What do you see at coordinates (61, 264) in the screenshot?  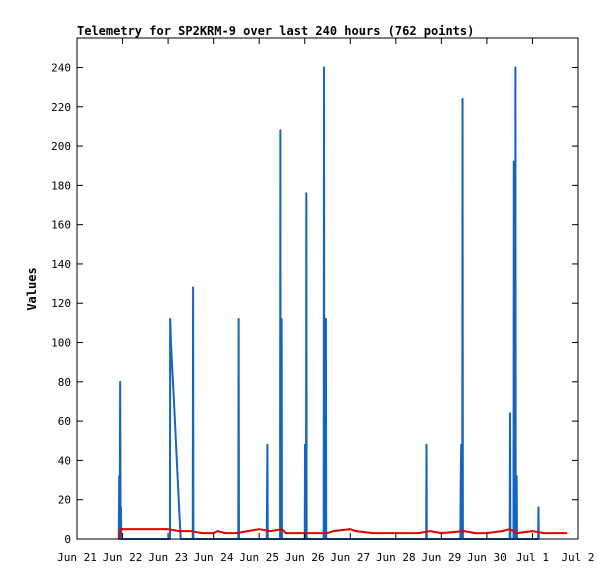 I see `y-tick-label: 140` at bounding box center [61, 264].